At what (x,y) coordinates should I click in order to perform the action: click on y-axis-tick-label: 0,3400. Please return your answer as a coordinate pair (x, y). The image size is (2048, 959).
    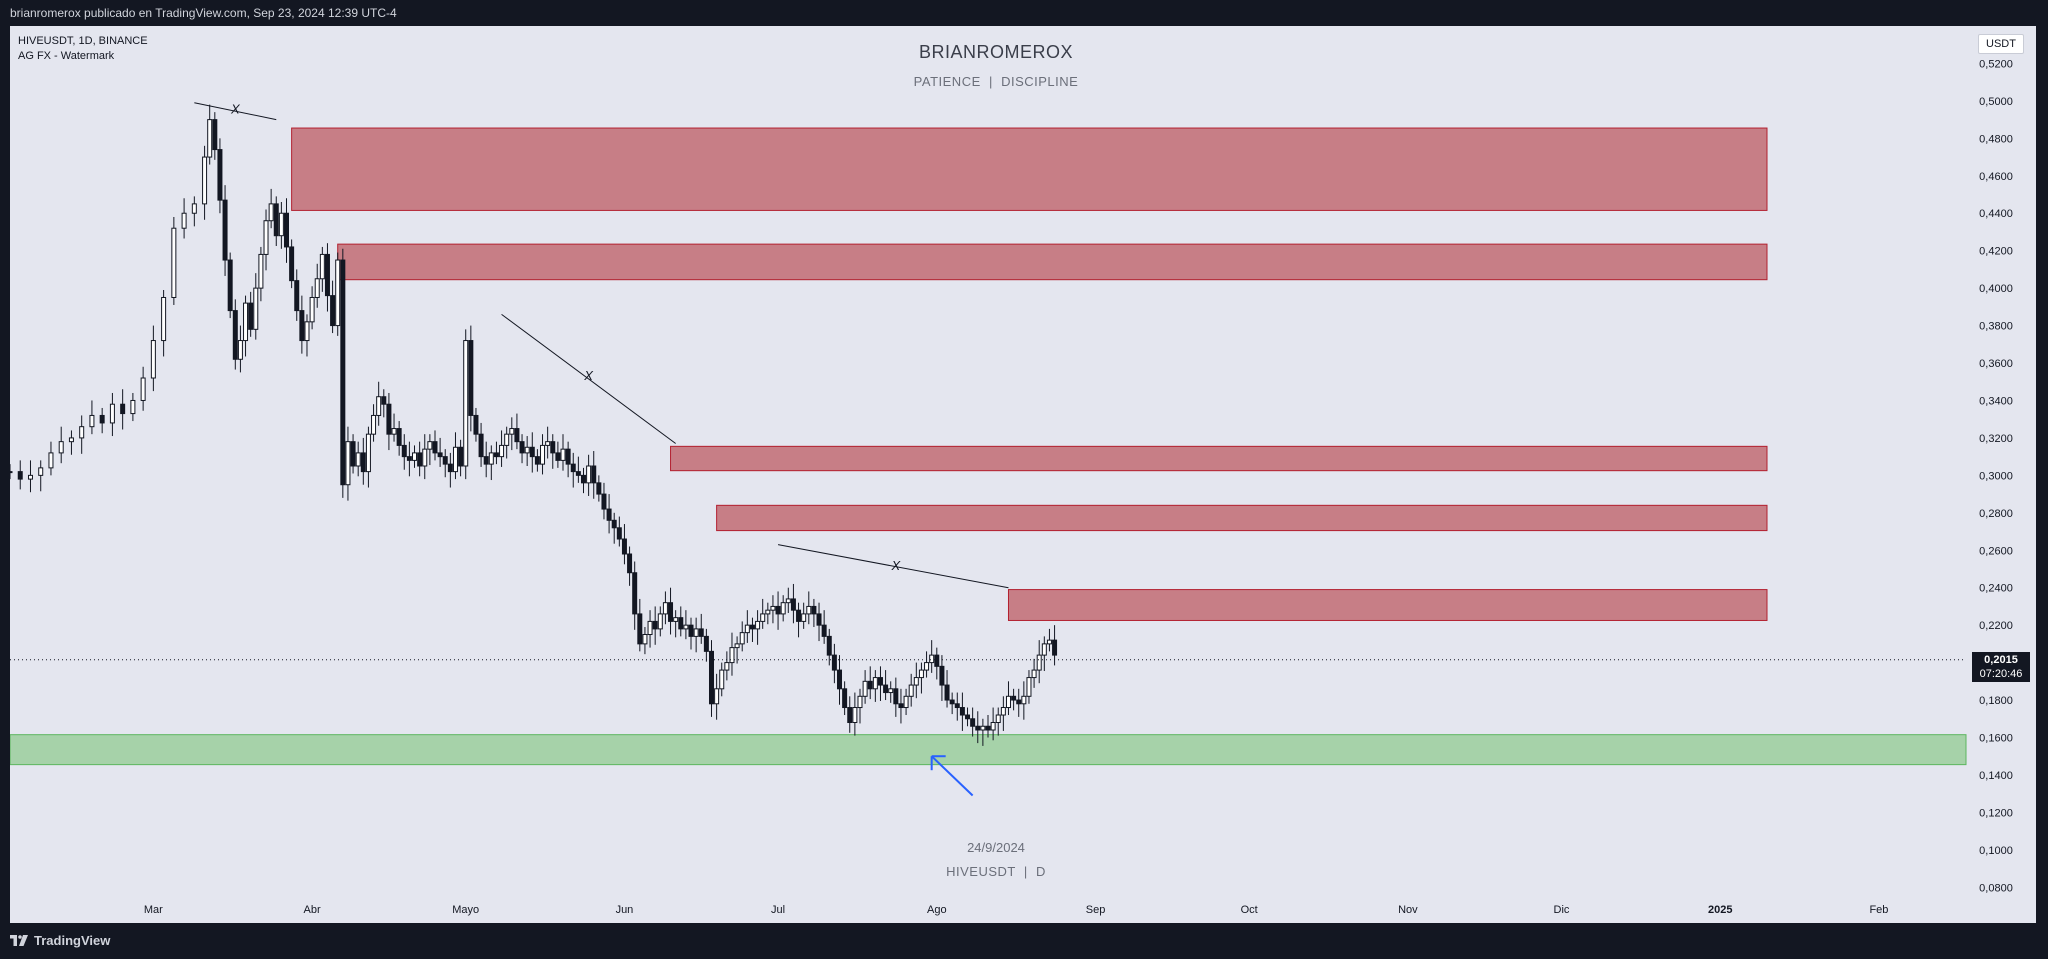
    Looking at the image, I should click on (1996, 401).